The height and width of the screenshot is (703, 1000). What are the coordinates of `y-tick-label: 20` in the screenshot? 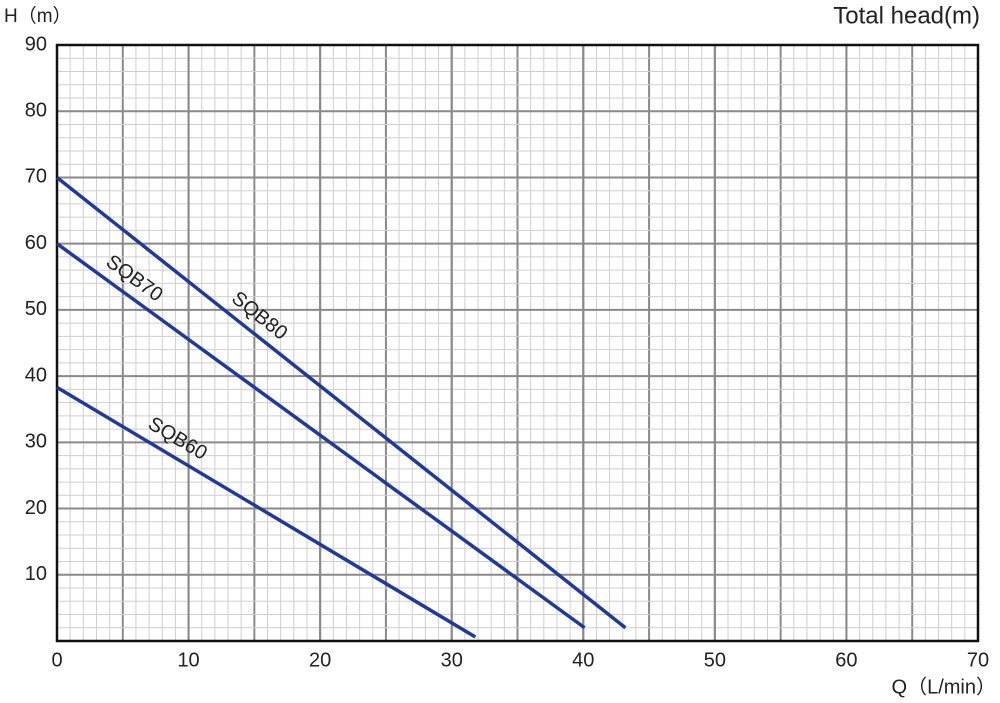 It's located at (36, 508).